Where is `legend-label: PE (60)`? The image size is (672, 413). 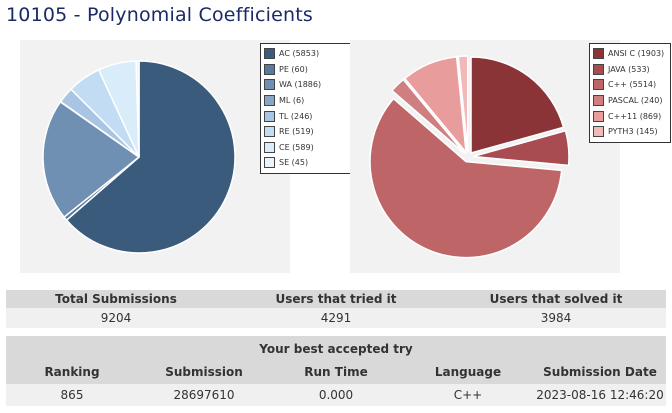
legend-label: PE (60) is located at coordinates (293, 69).